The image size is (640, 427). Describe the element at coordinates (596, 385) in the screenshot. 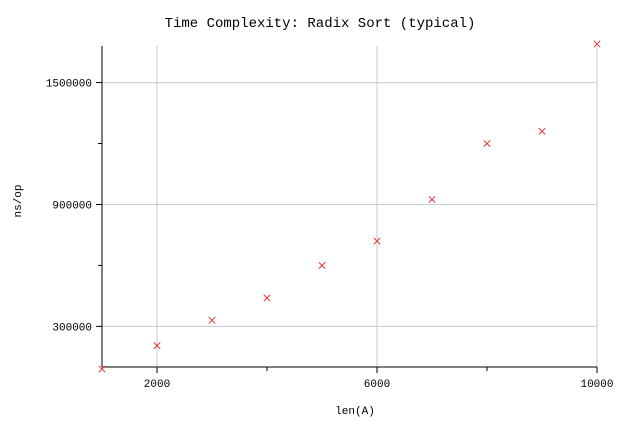

I see `x-tick-label: 10000` at that location.